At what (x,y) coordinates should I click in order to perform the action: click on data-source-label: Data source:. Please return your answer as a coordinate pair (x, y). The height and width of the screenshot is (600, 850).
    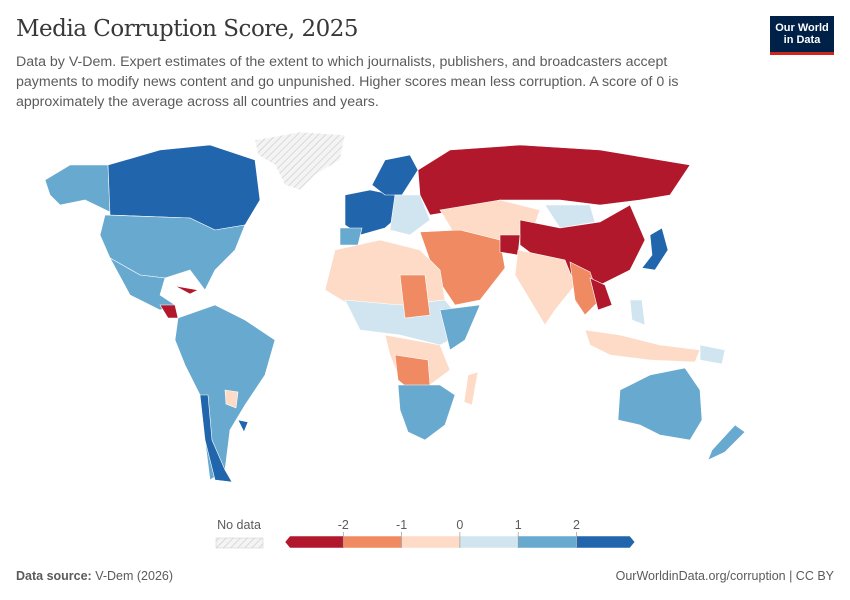
    Looking at the image, I should click on (54, 576).